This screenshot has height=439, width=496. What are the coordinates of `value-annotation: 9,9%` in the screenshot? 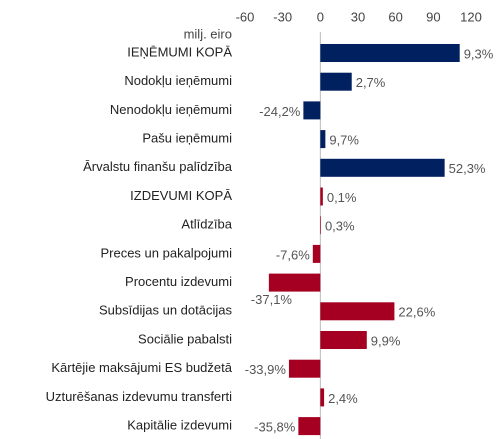 It's located at (386, 340).